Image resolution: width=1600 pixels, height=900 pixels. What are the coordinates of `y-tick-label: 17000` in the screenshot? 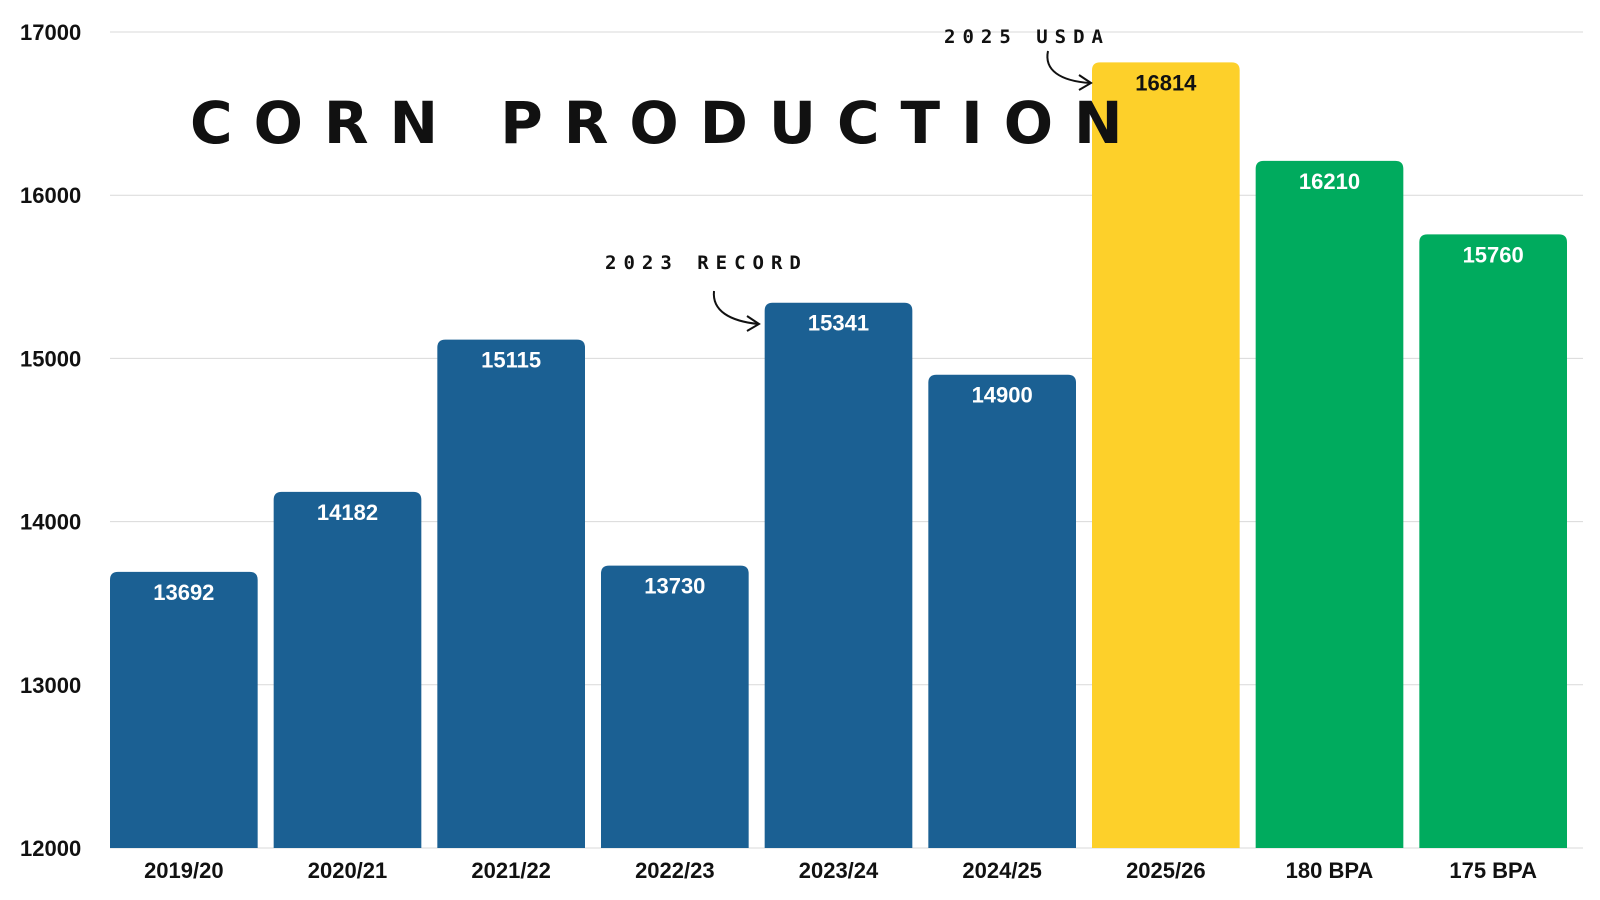 It's located at (50, 32).